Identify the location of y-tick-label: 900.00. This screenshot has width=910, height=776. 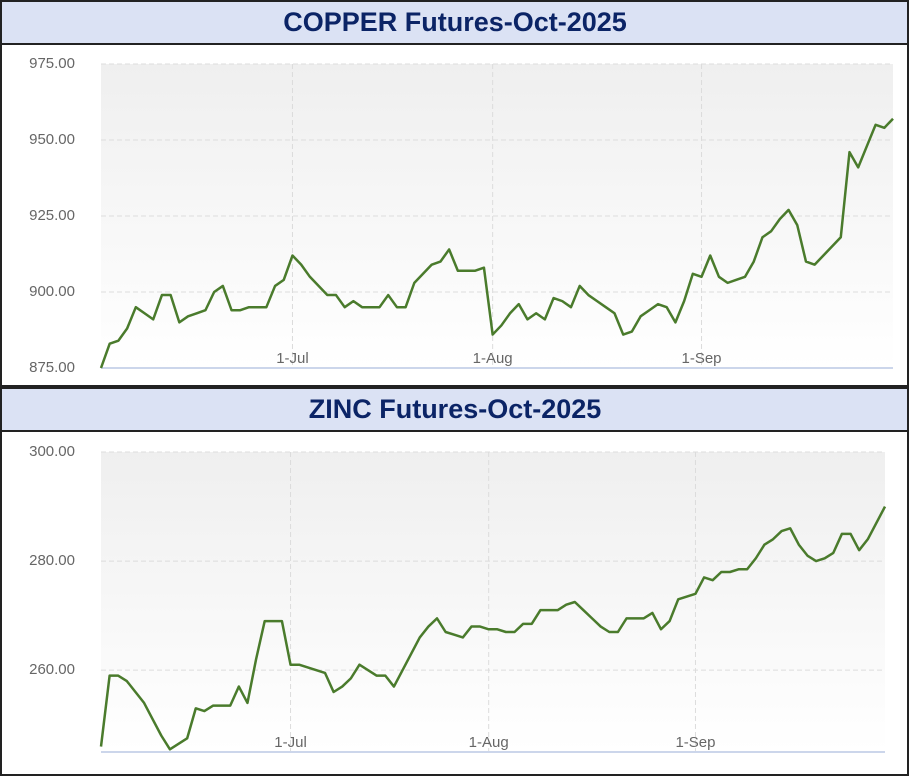
(52, 291).